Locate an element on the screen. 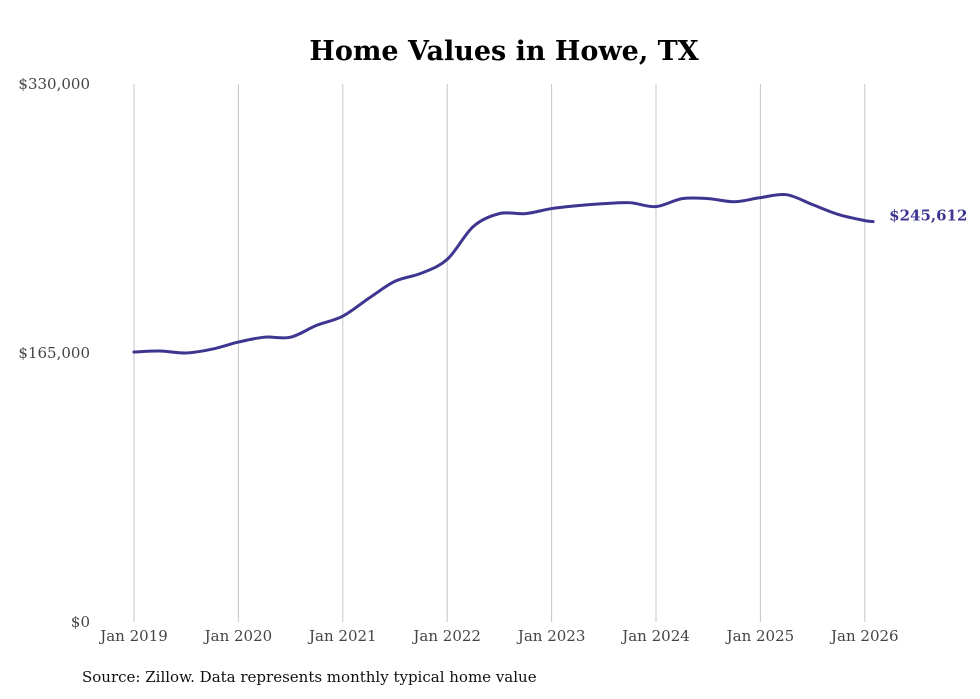 Image resolution: width=980 pixels, height=699 pixels. x-tick-label: Jan 2026 is located at coordinates (864, 636).